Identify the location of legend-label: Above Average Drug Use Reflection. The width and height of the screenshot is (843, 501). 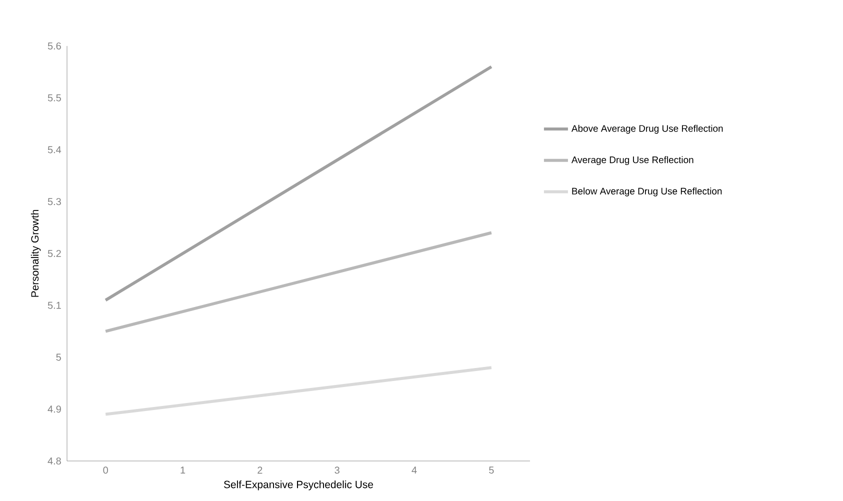
(647, 129).